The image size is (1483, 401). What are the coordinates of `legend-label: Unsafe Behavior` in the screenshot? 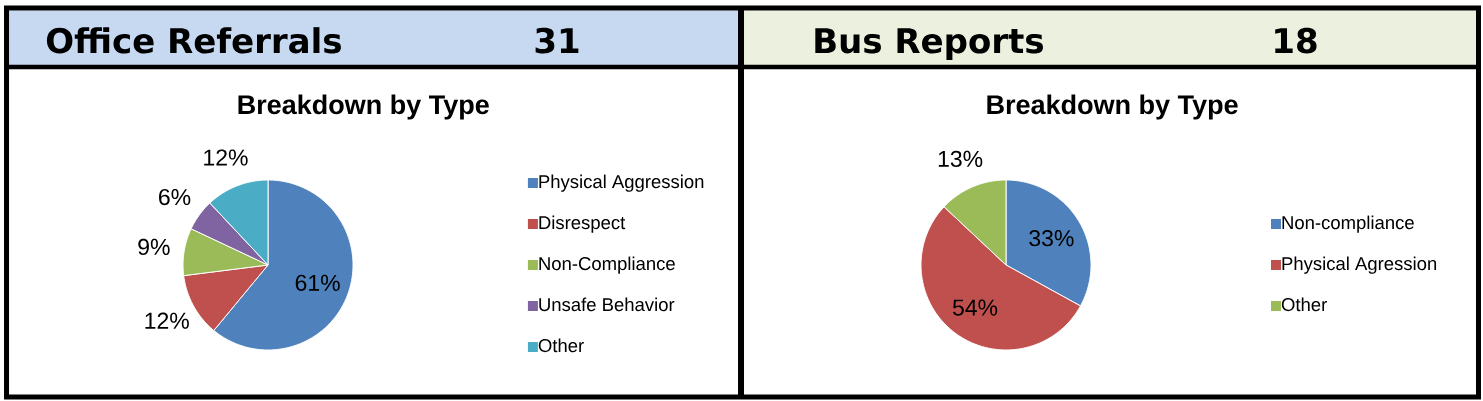 It's located at (607, 304).